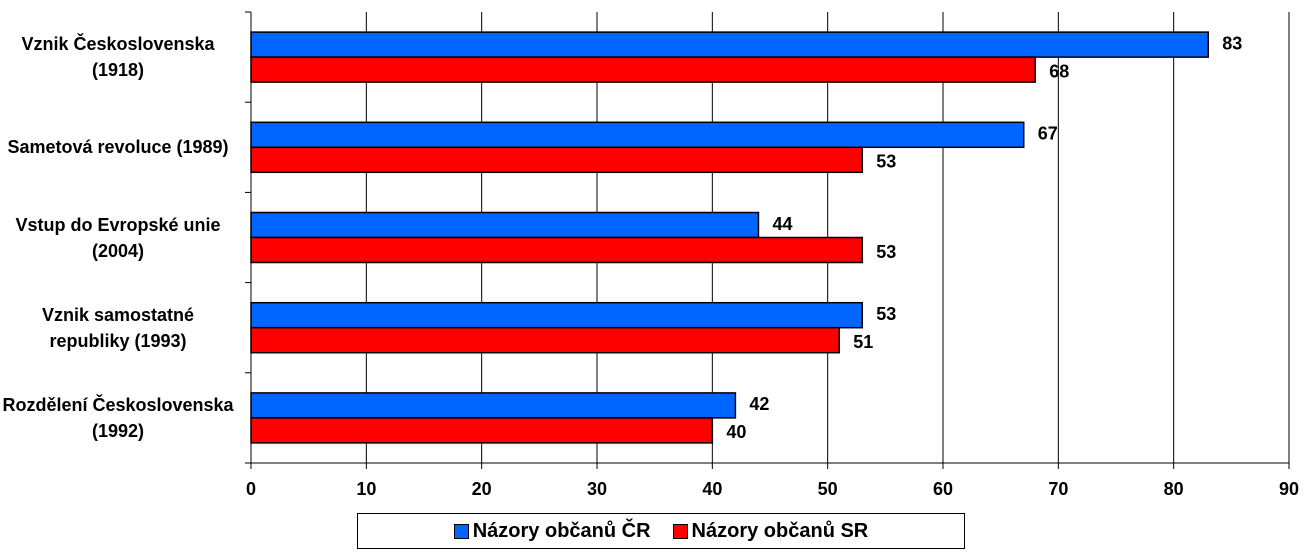 This screenshot has height=553, width=1304. What do you see at coordinates (943, 489) in the screenshot?
I see `x-tick-label: 60` at bounding box center [943, 489].